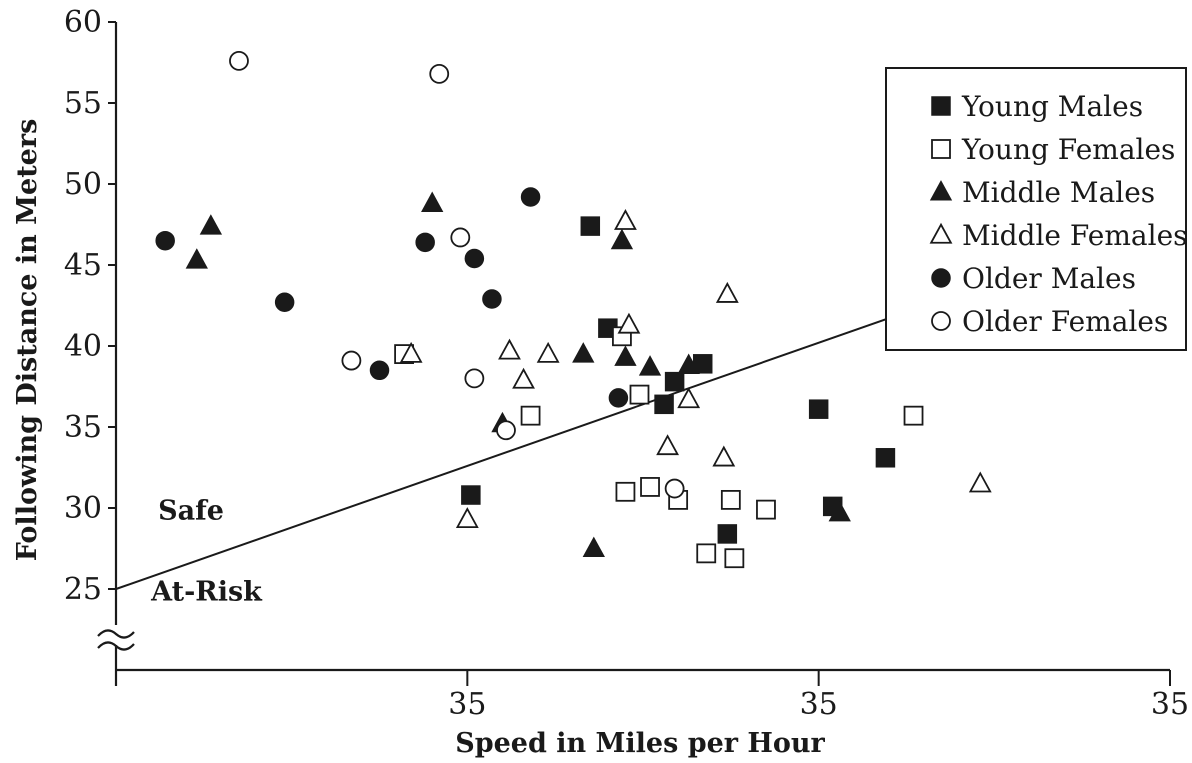 The width and height of the screenshot is (1192, 763). I want to click on annotation-safe: Safe, so click(191, 510).